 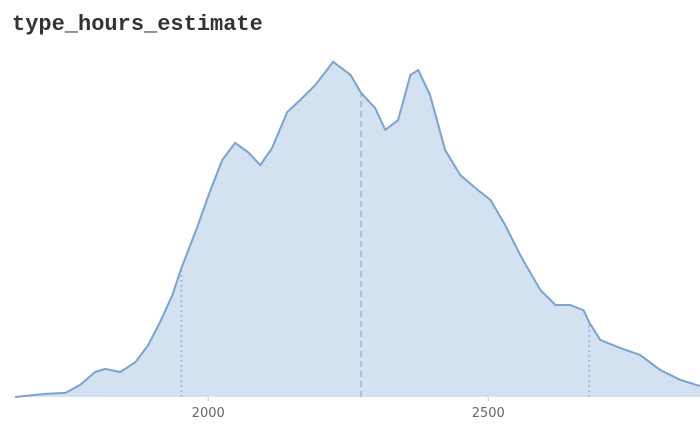 I want to click on x-tick-label: 2000, so click(x=208, y=413).